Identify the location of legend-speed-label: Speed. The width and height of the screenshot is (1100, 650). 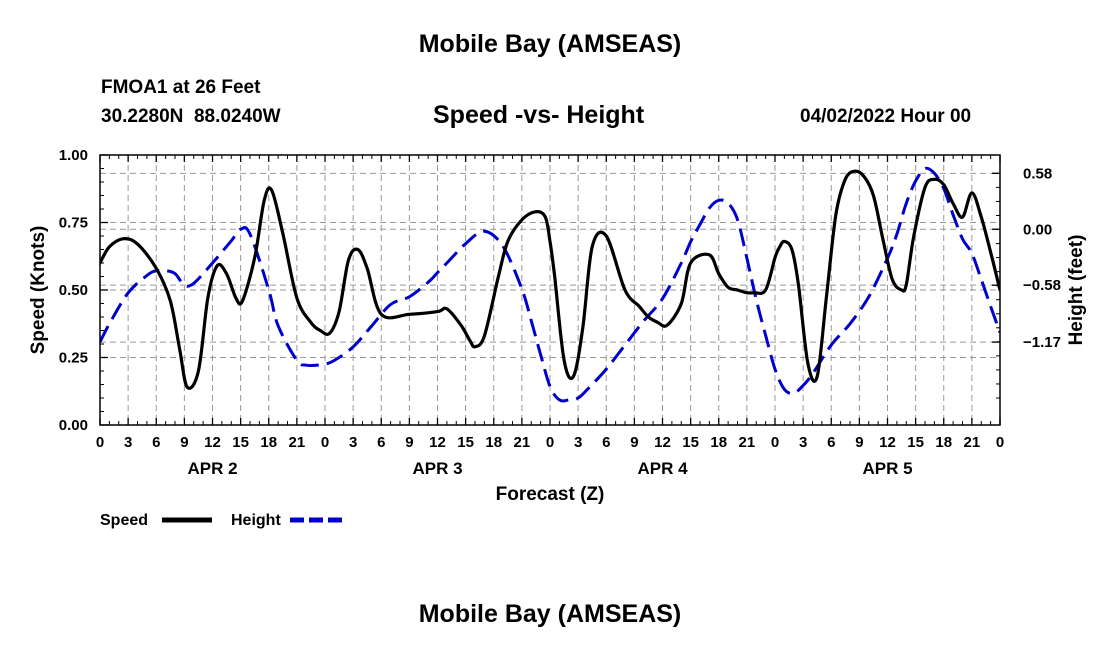
(124, 520).